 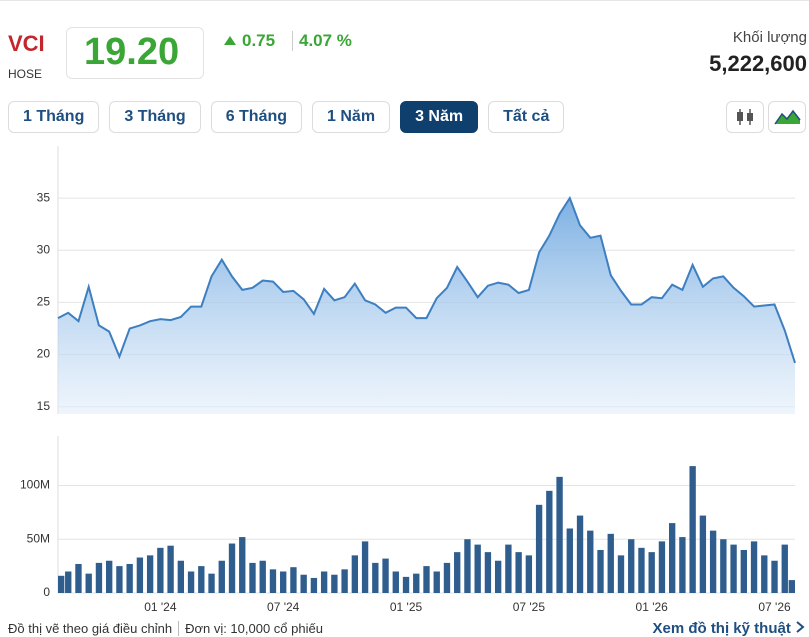 What do you see at coordinates (439, 117) in the screenshot?
I see `range-button: 3 Năm` at bounding box center [439, 117].